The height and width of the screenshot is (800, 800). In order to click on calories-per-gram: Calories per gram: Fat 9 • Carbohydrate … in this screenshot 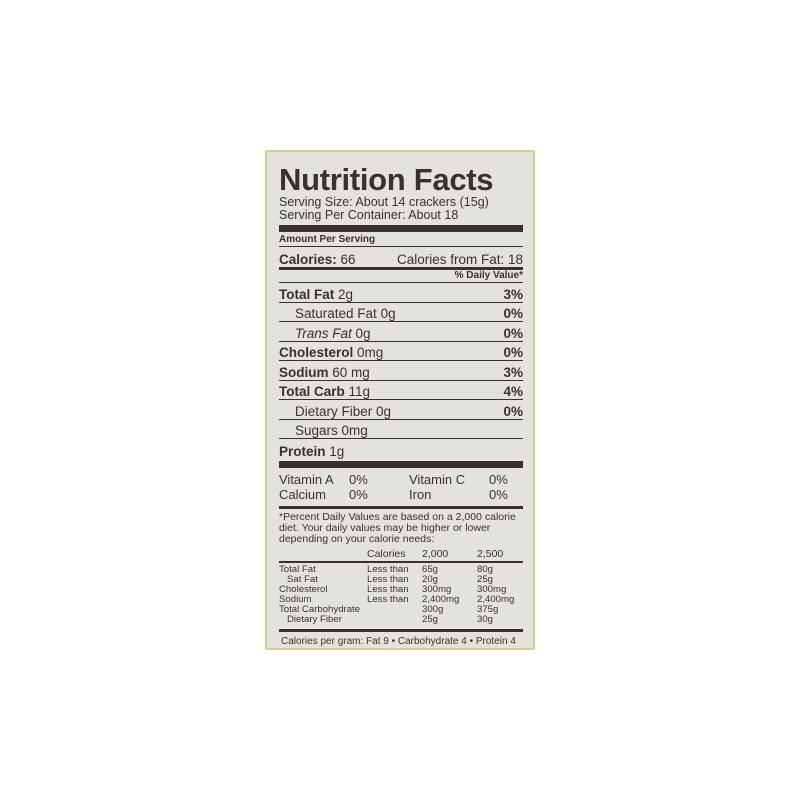, I will do `click(398, 641)`.